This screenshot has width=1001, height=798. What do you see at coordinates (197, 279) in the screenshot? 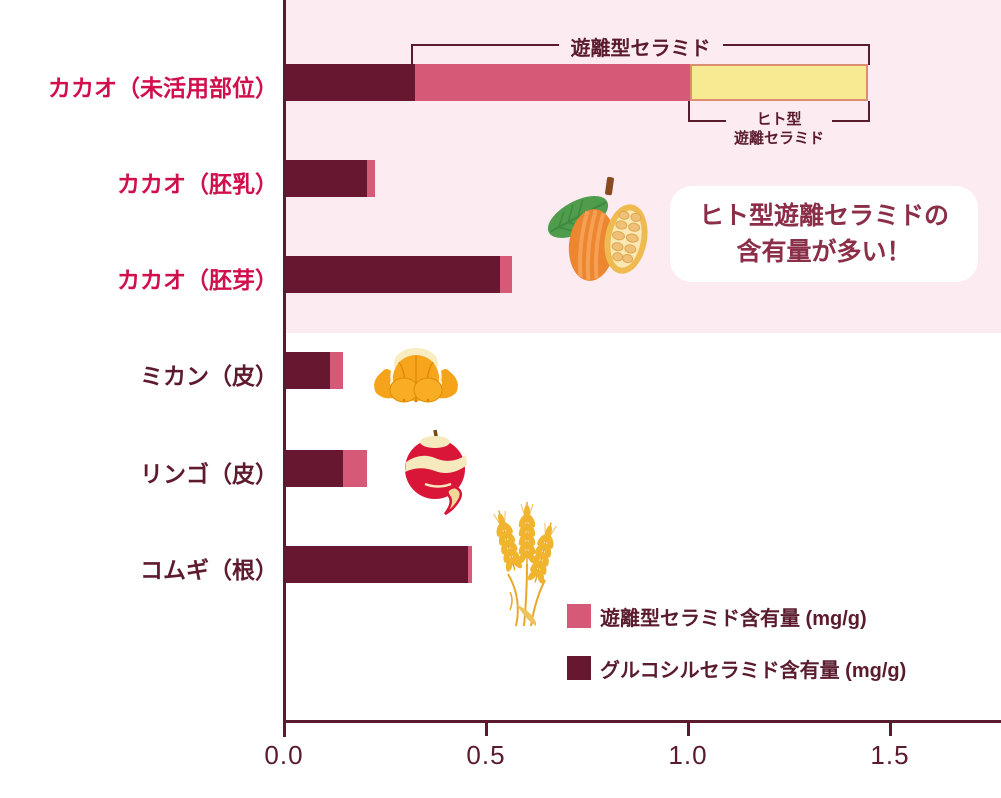
I see `category-label: カカオ（胚芽）` at bounding box center [197, 279].